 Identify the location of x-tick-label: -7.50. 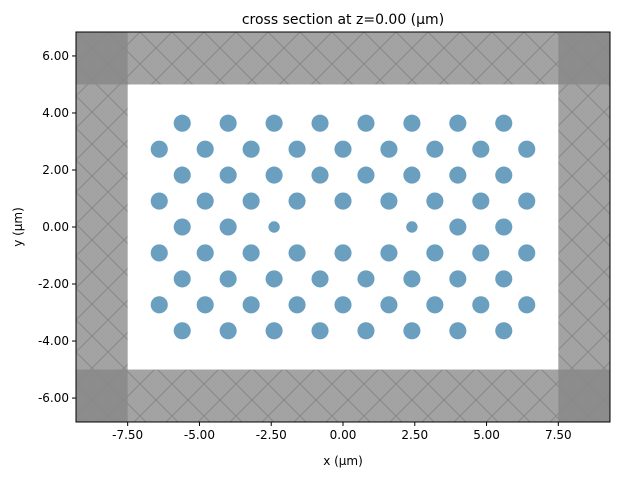
(127, 435).